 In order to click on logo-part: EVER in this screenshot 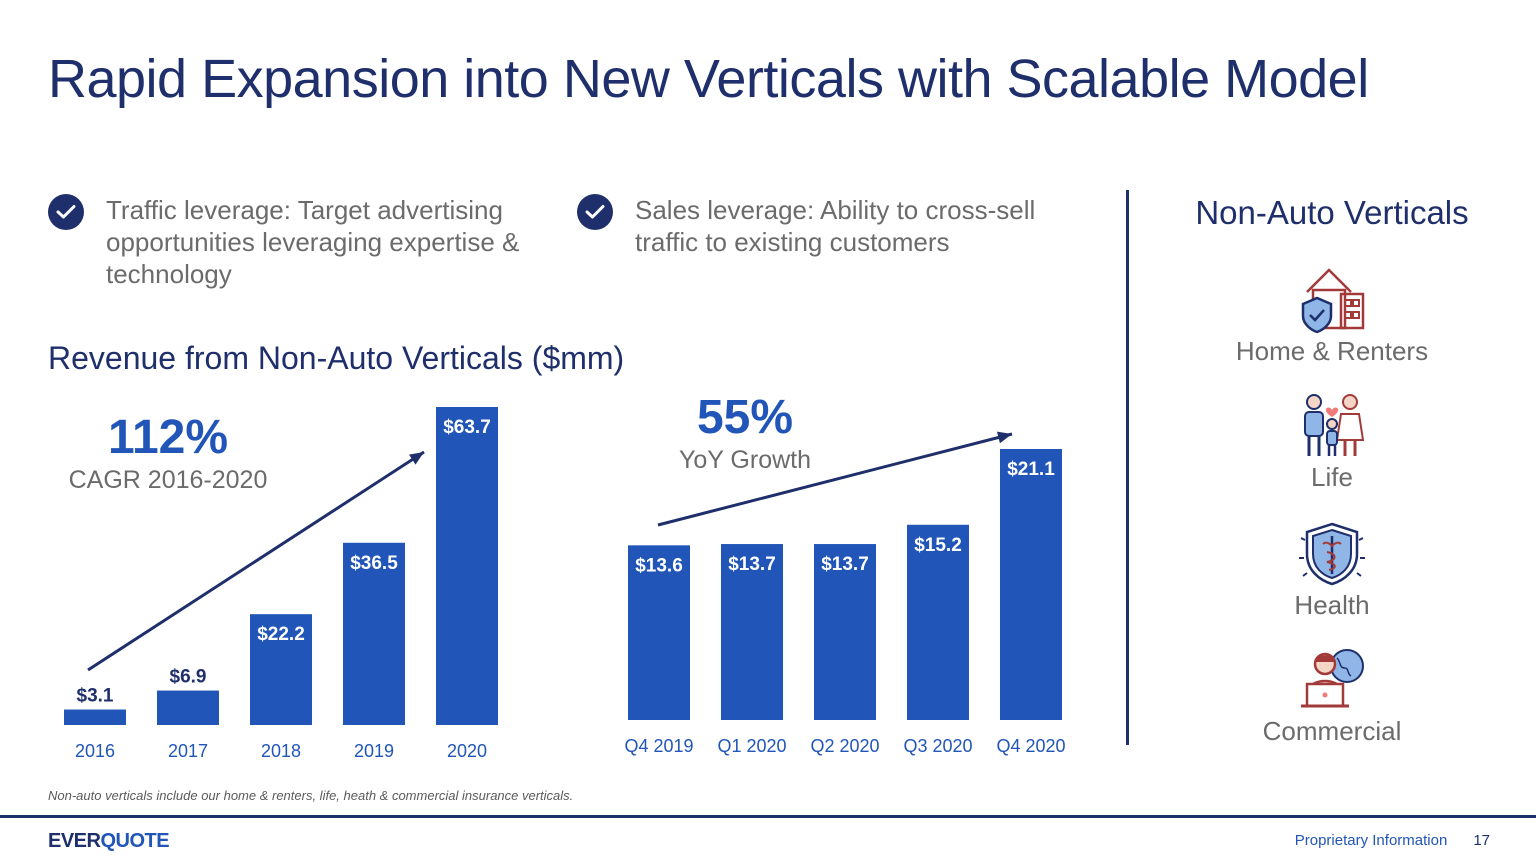, I will do `click(74, 841)`.